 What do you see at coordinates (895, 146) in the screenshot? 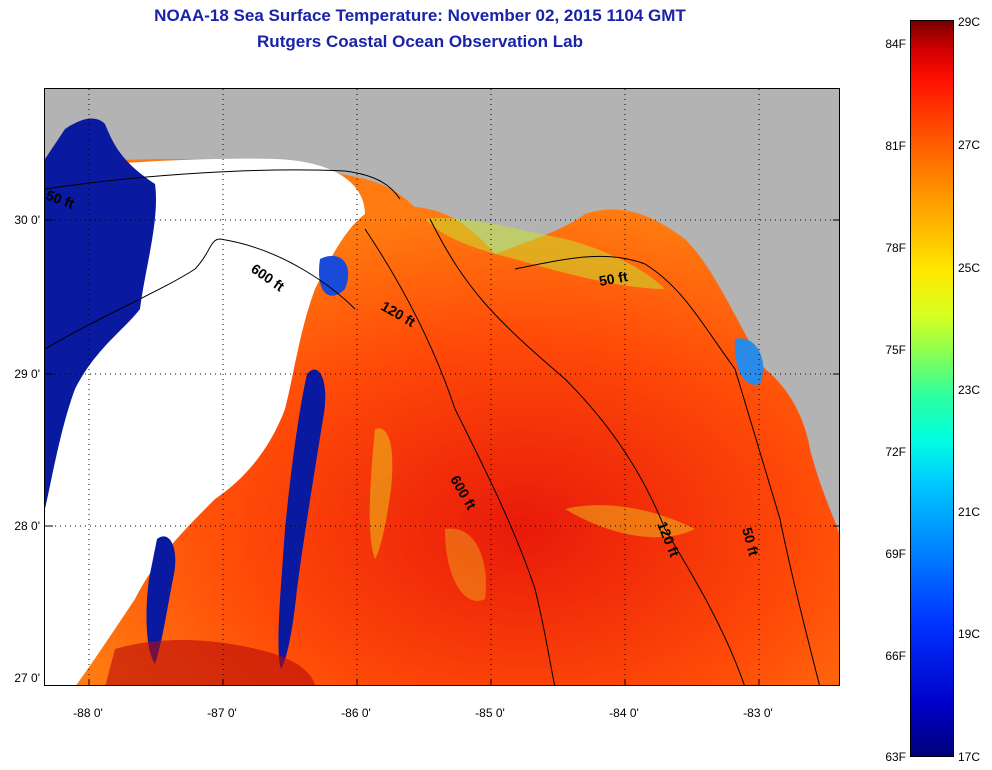
I see `colorbar-fahrenheit-label: 81F` at bounding box center [895, 146].